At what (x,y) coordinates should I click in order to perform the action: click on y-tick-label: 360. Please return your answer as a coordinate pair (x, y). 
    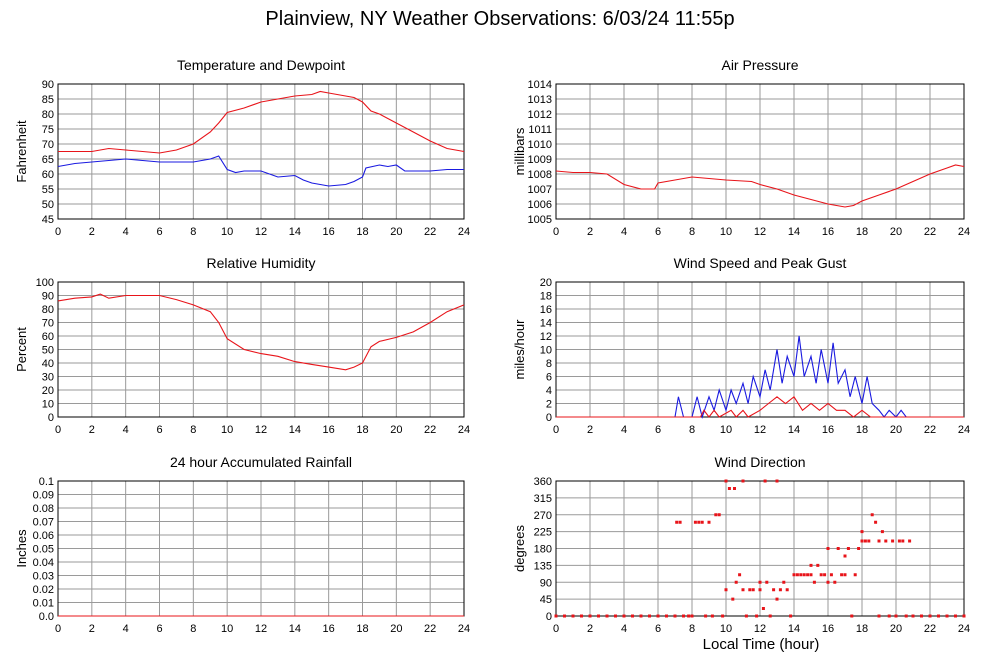
    Looking at the image, I should click on (543, 482).